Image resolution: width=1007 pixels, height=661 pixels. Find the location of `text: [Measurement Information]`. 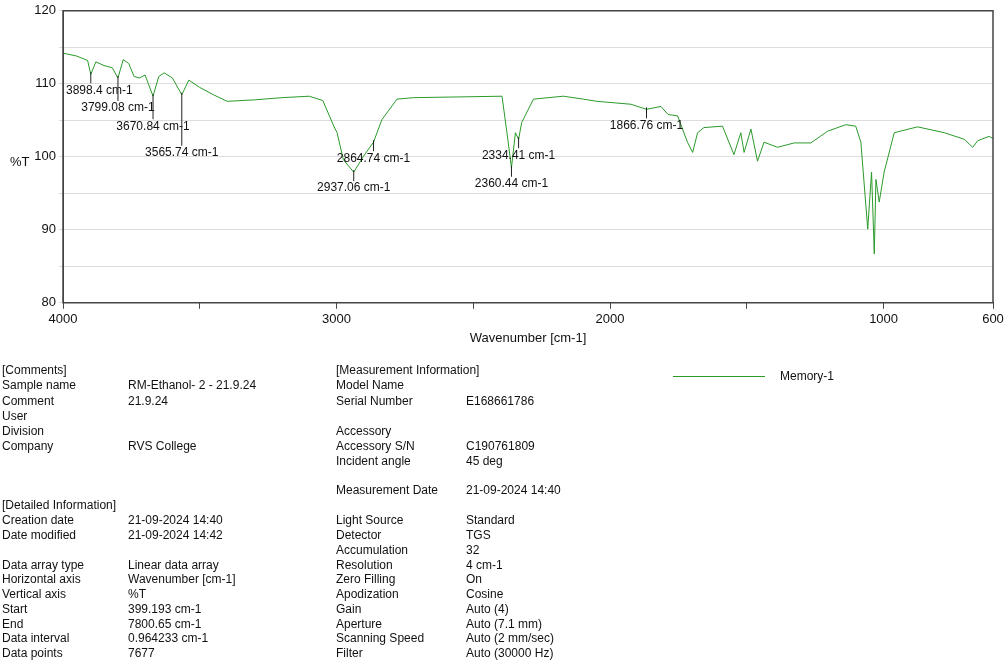

text: [Measurement Information] is located at coordinates (408, 370).